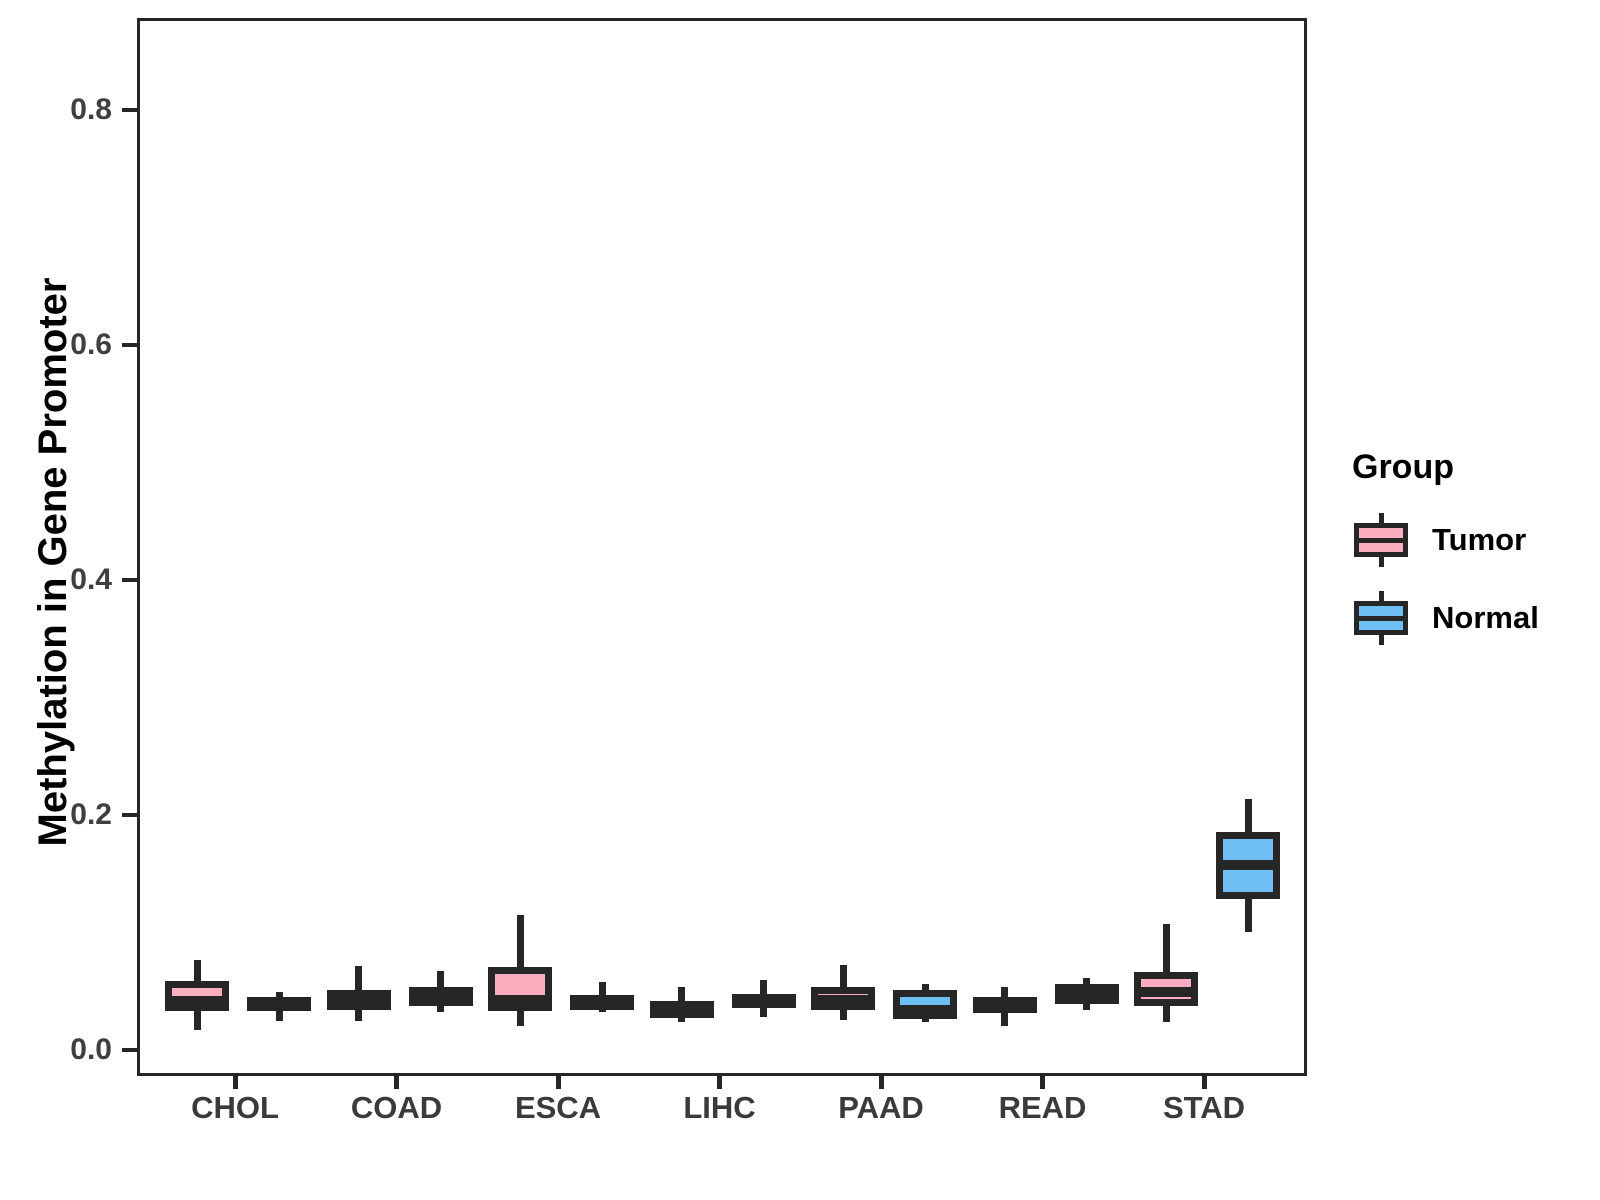 The width and height of the screenshot is (1600, 1200). I want to click on x-tick-label: PAAD, so click(881, 1107).